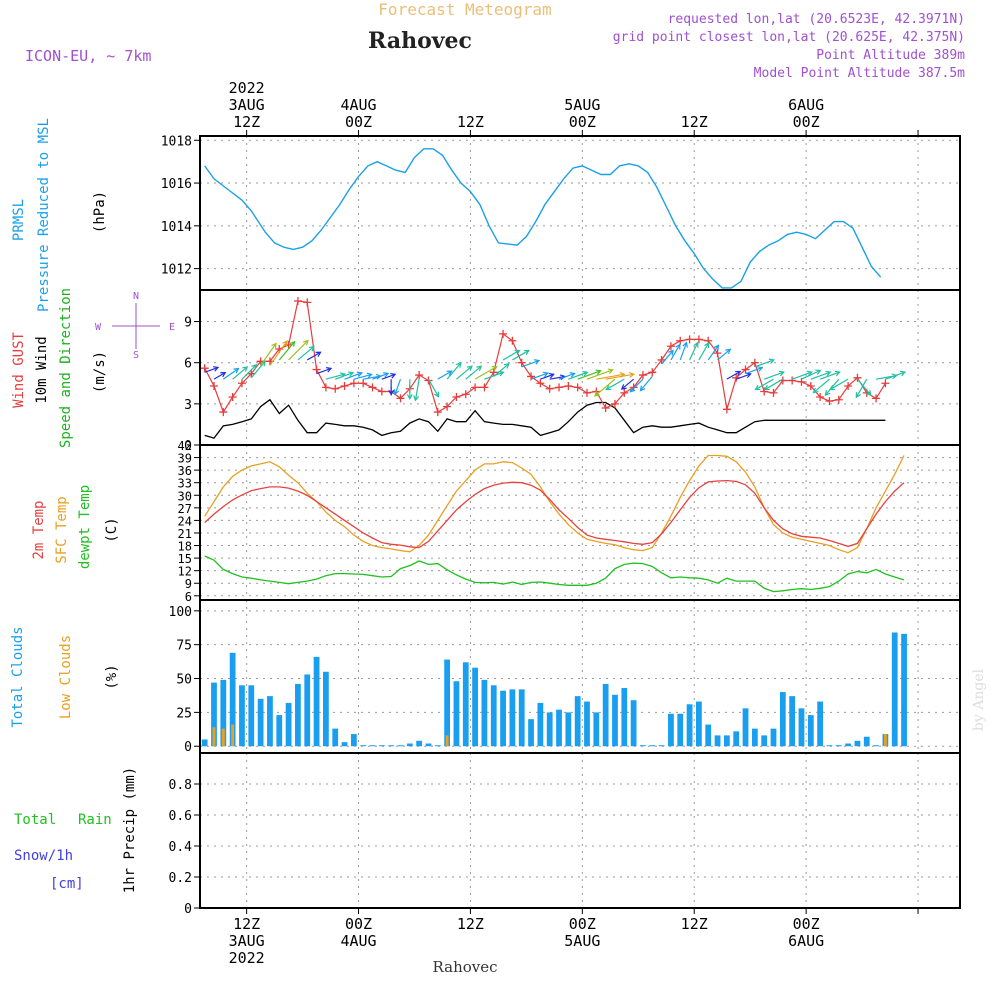  Describe the element at coordinates (66, 677) in the screenshot. I see `low-clouds-label: Low Clouds` at that location.